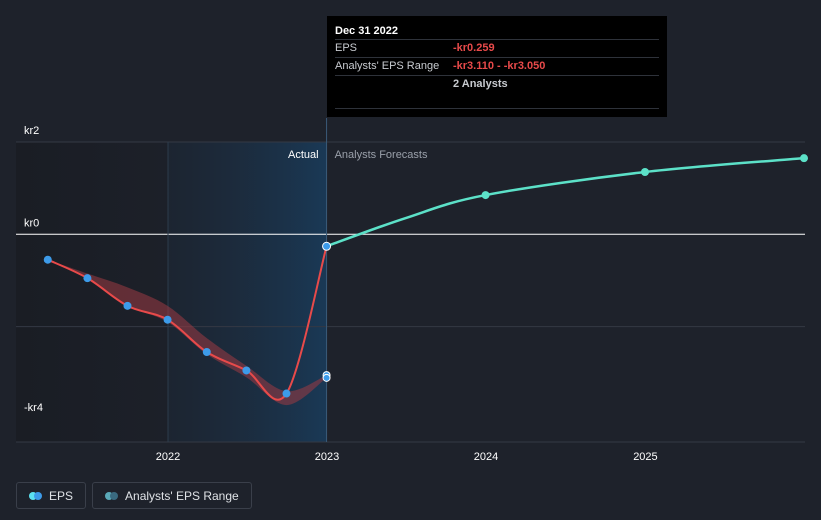  What do you see at coordinates (187, 332) in the screenshot?
I see `eps-range-band` at bounding box center [187, 332].